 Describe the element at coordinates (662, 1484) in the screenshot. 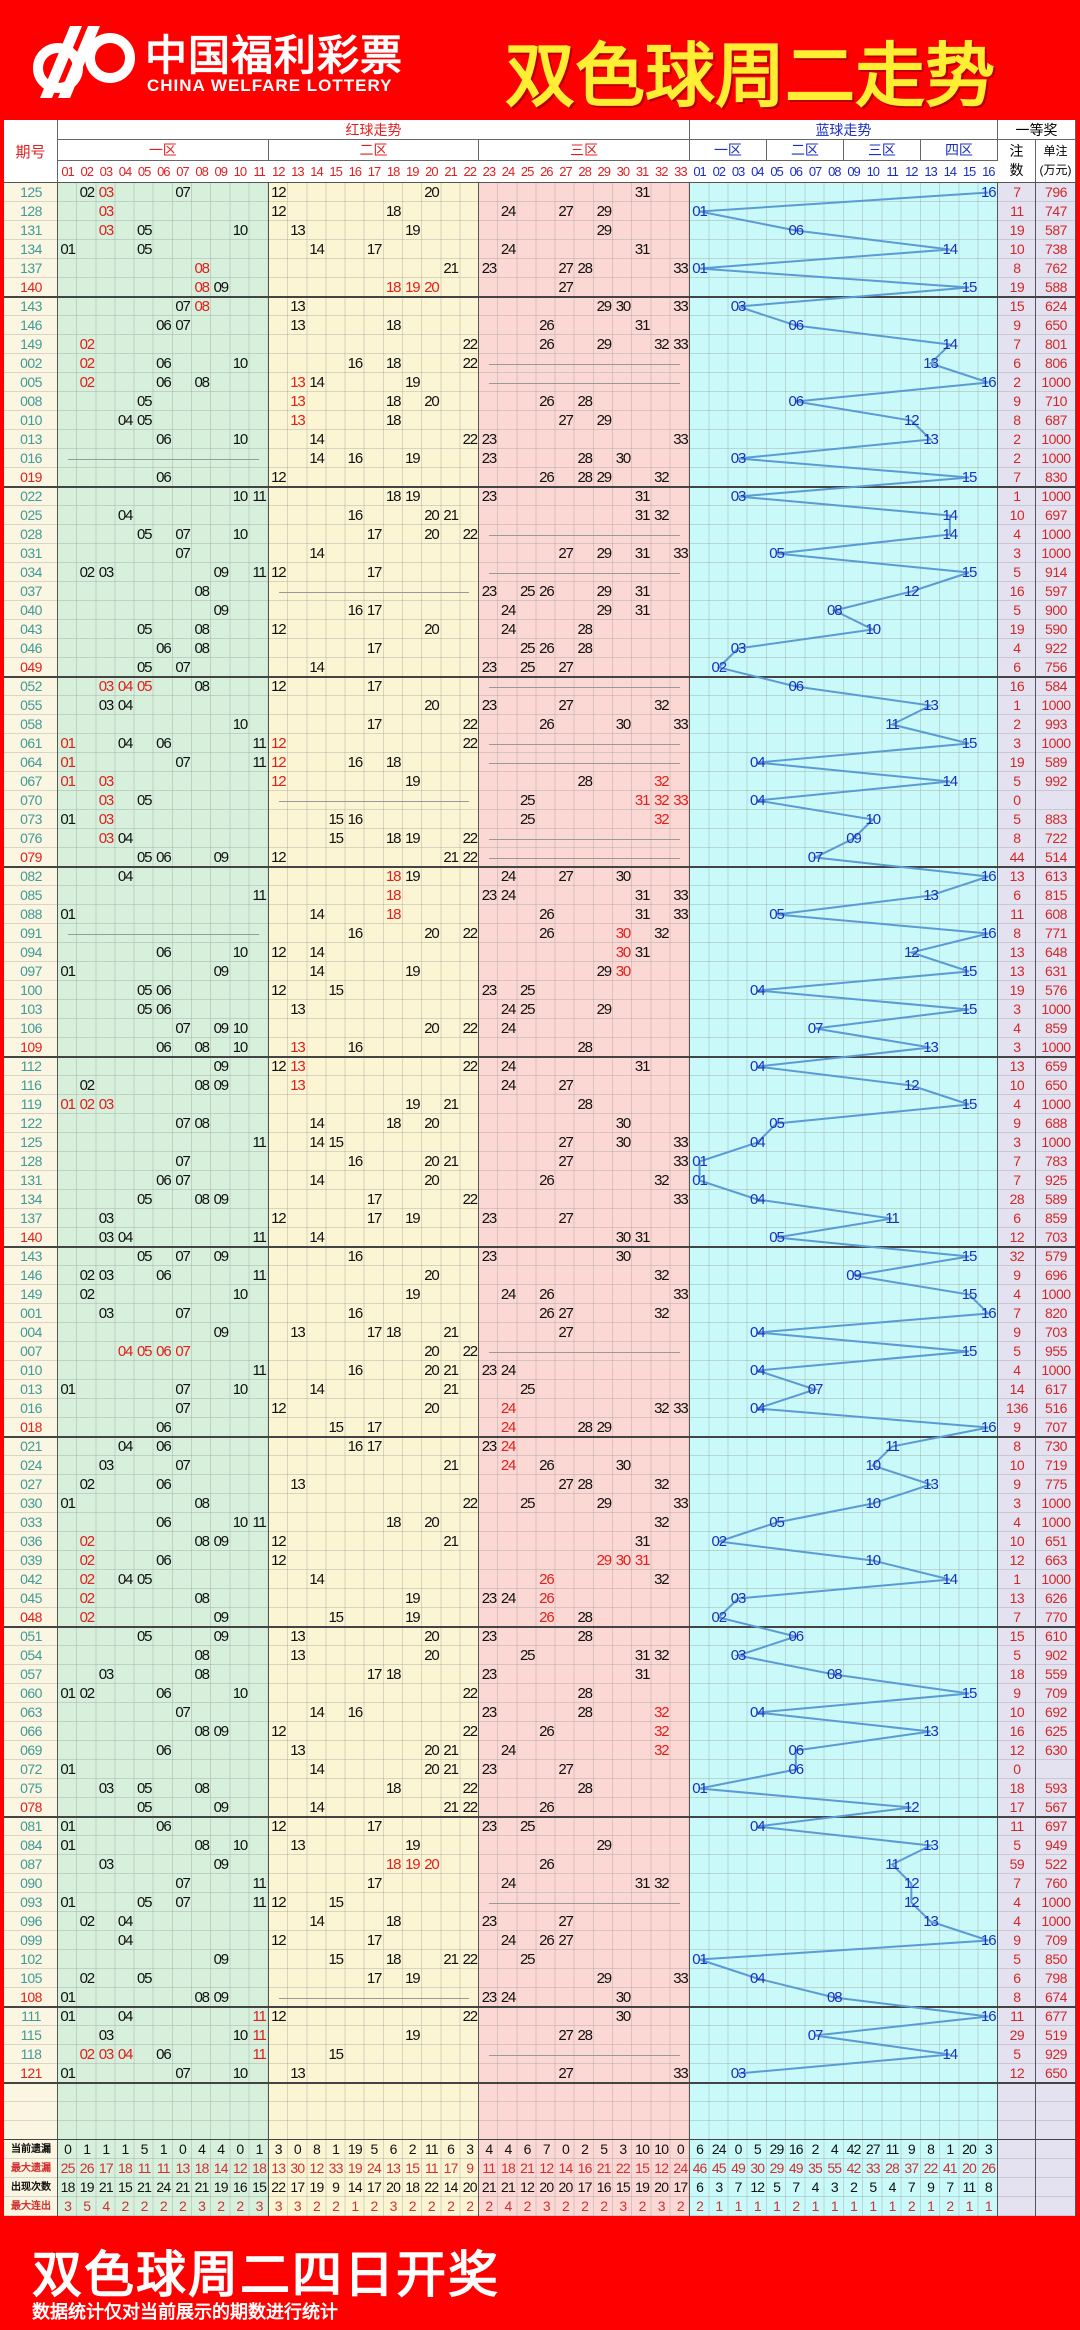

I see `red-ball-number: 32` at that location.